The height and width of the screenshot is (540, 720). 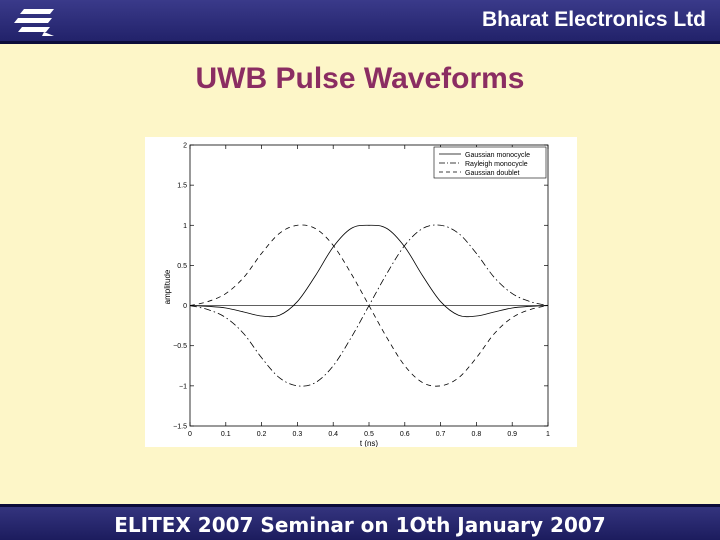 I want to click on footer-bar: ELITEX 2007 Seminar on 1Oth January 2007, so click(x=360, y=522).